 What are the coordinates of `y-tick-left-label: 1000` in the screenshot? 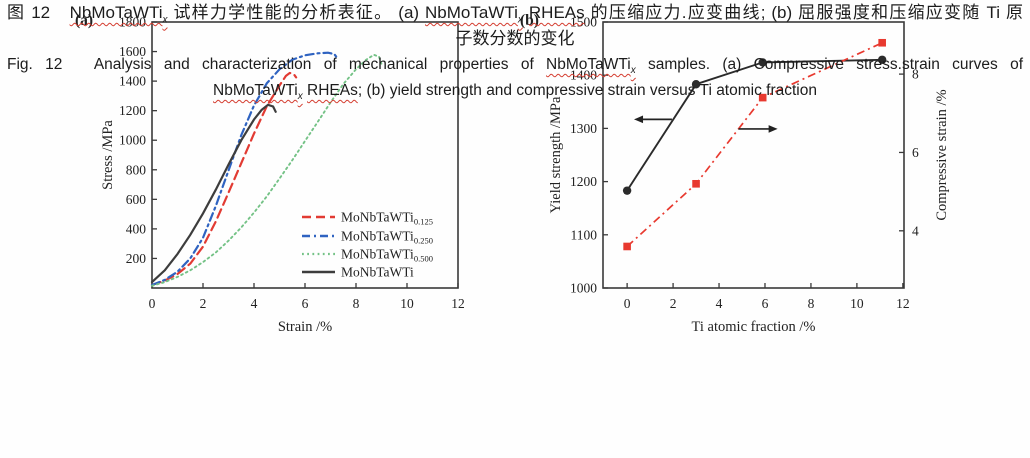 It's located at (583, 288).